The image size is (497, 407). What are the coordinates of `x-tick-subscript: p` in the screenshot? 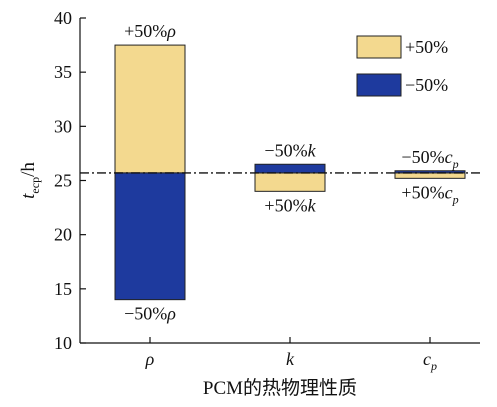 It's located at (433, 366).